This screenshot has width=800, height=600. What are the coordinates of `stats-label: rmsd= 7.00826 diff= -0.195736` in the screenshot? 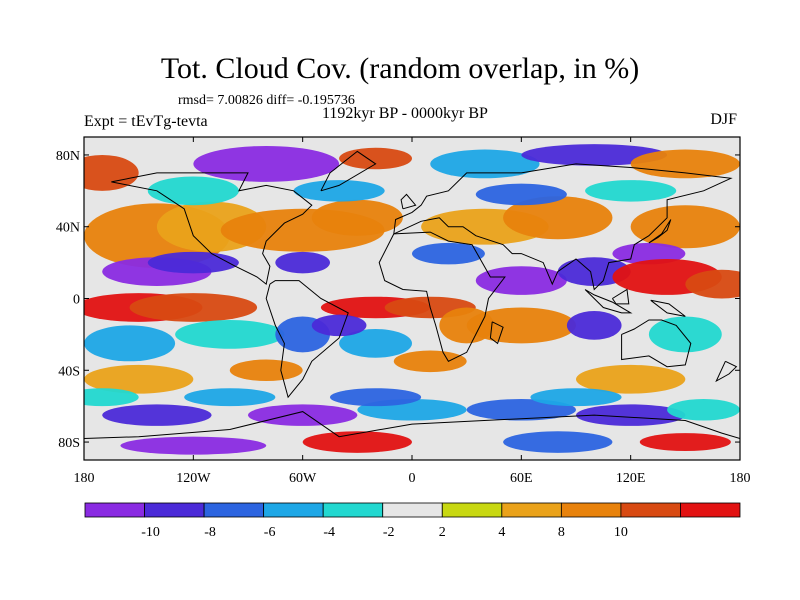 It's located at (266, 100).